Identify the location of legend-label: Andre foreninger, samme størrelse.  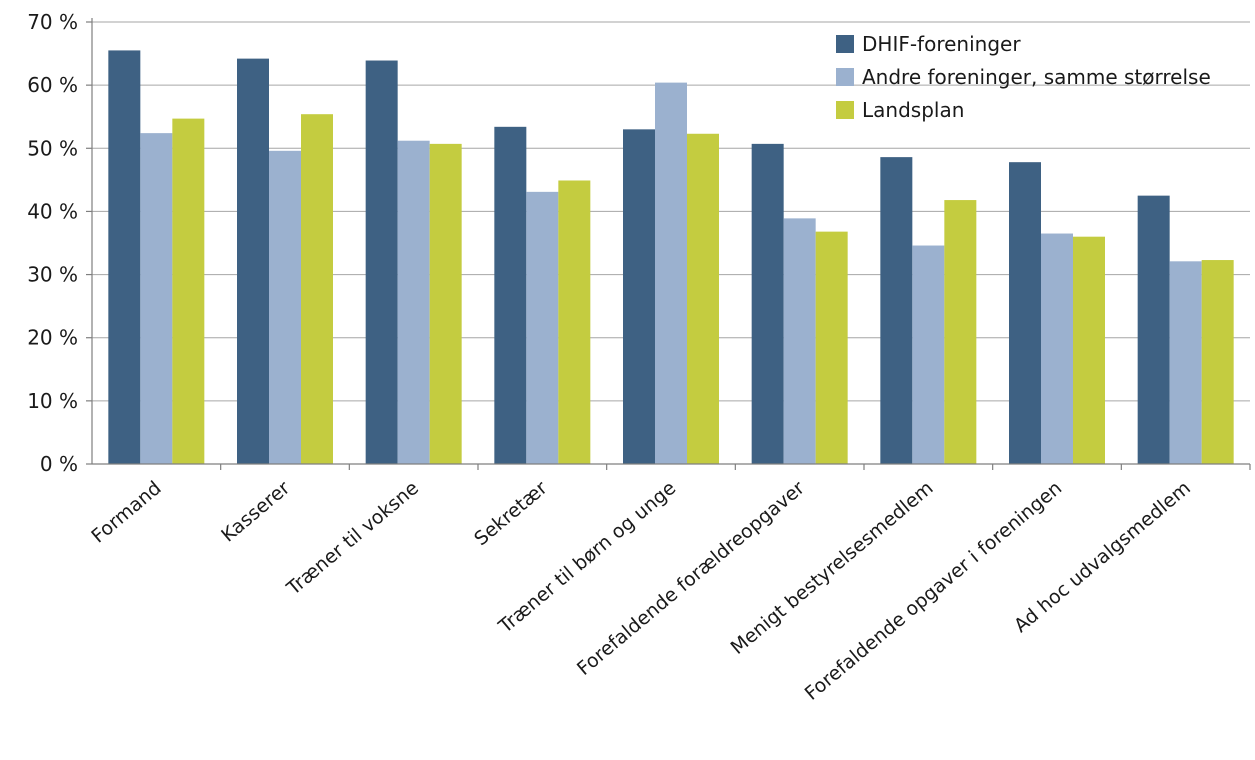
(1036, 77).